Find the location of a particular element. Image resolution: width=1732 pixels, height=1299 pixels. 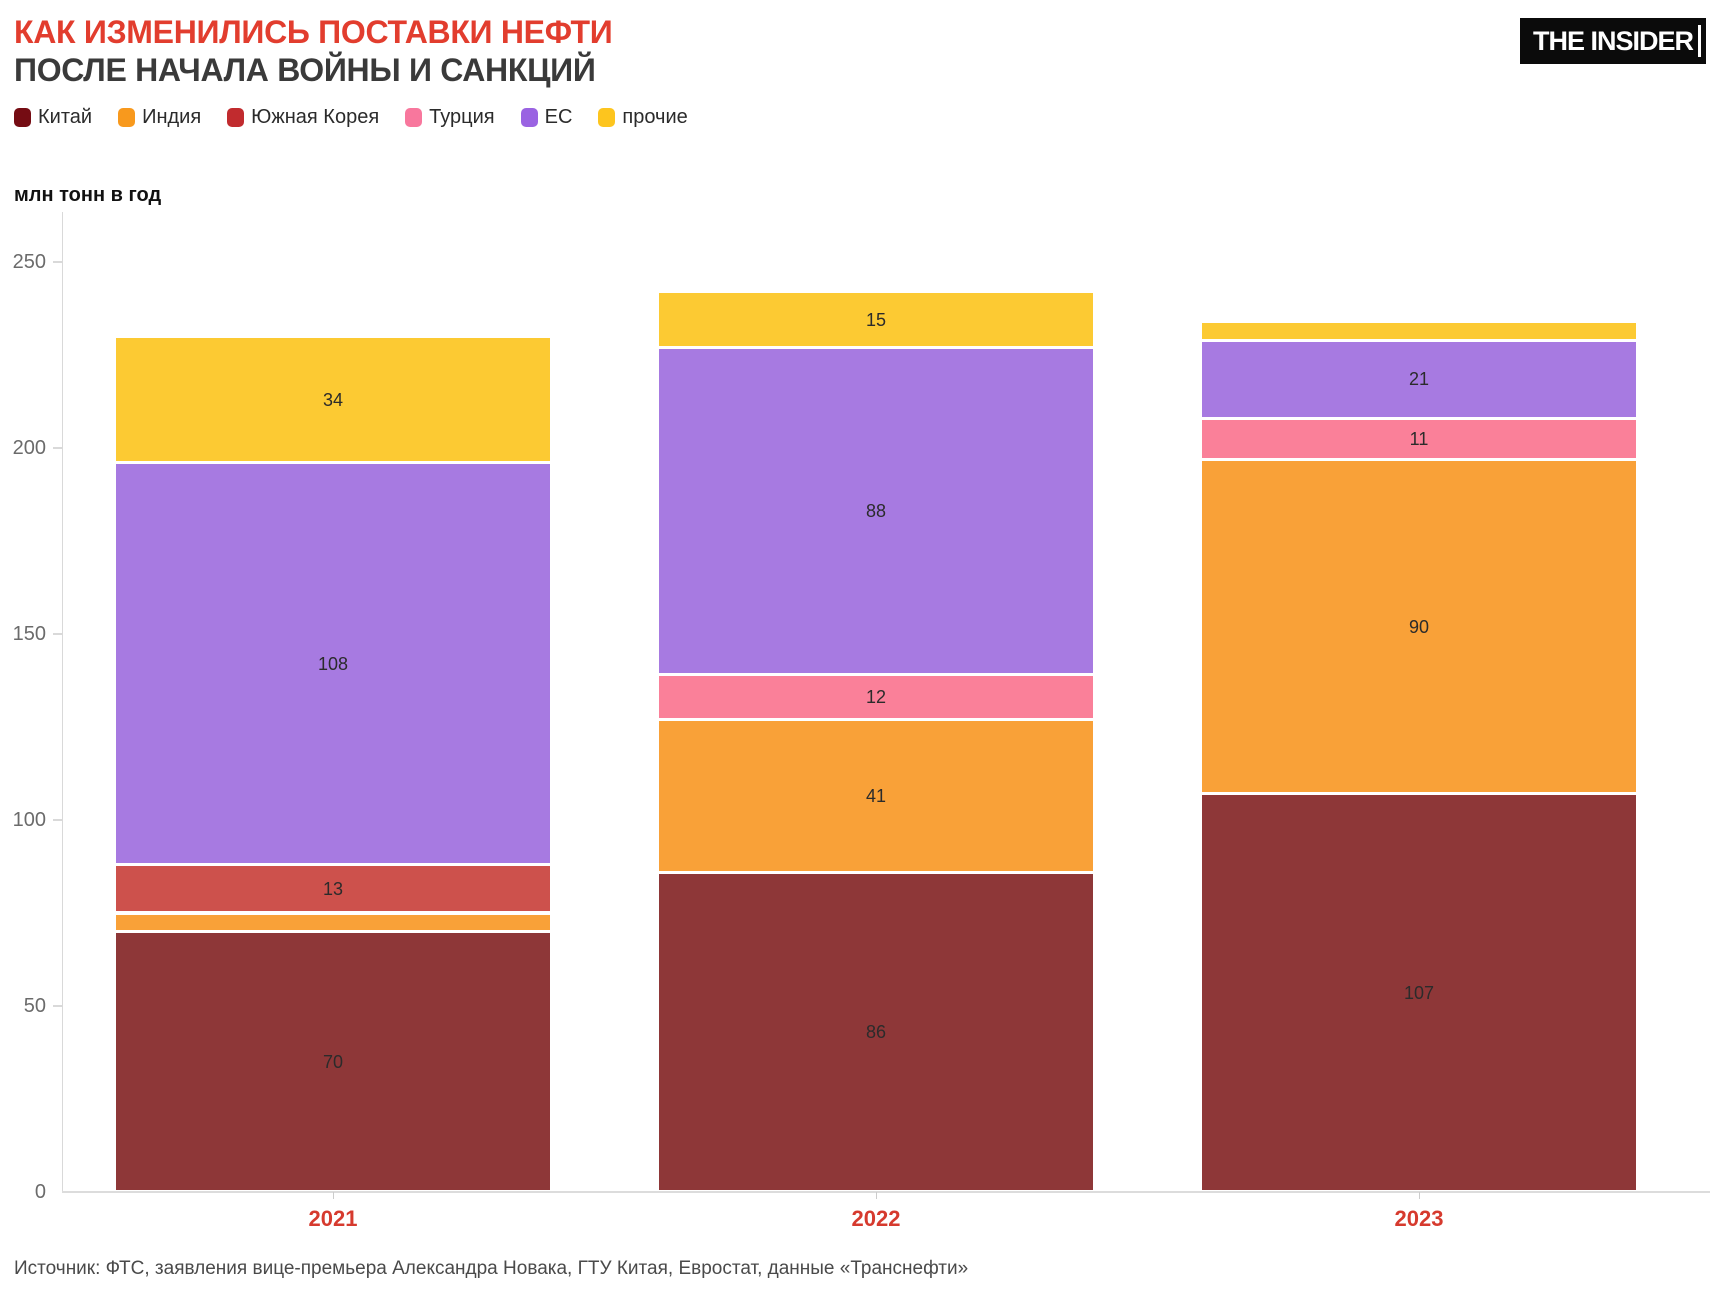

bar-segment-2023-Китай is located at coordinates (1419, 993).